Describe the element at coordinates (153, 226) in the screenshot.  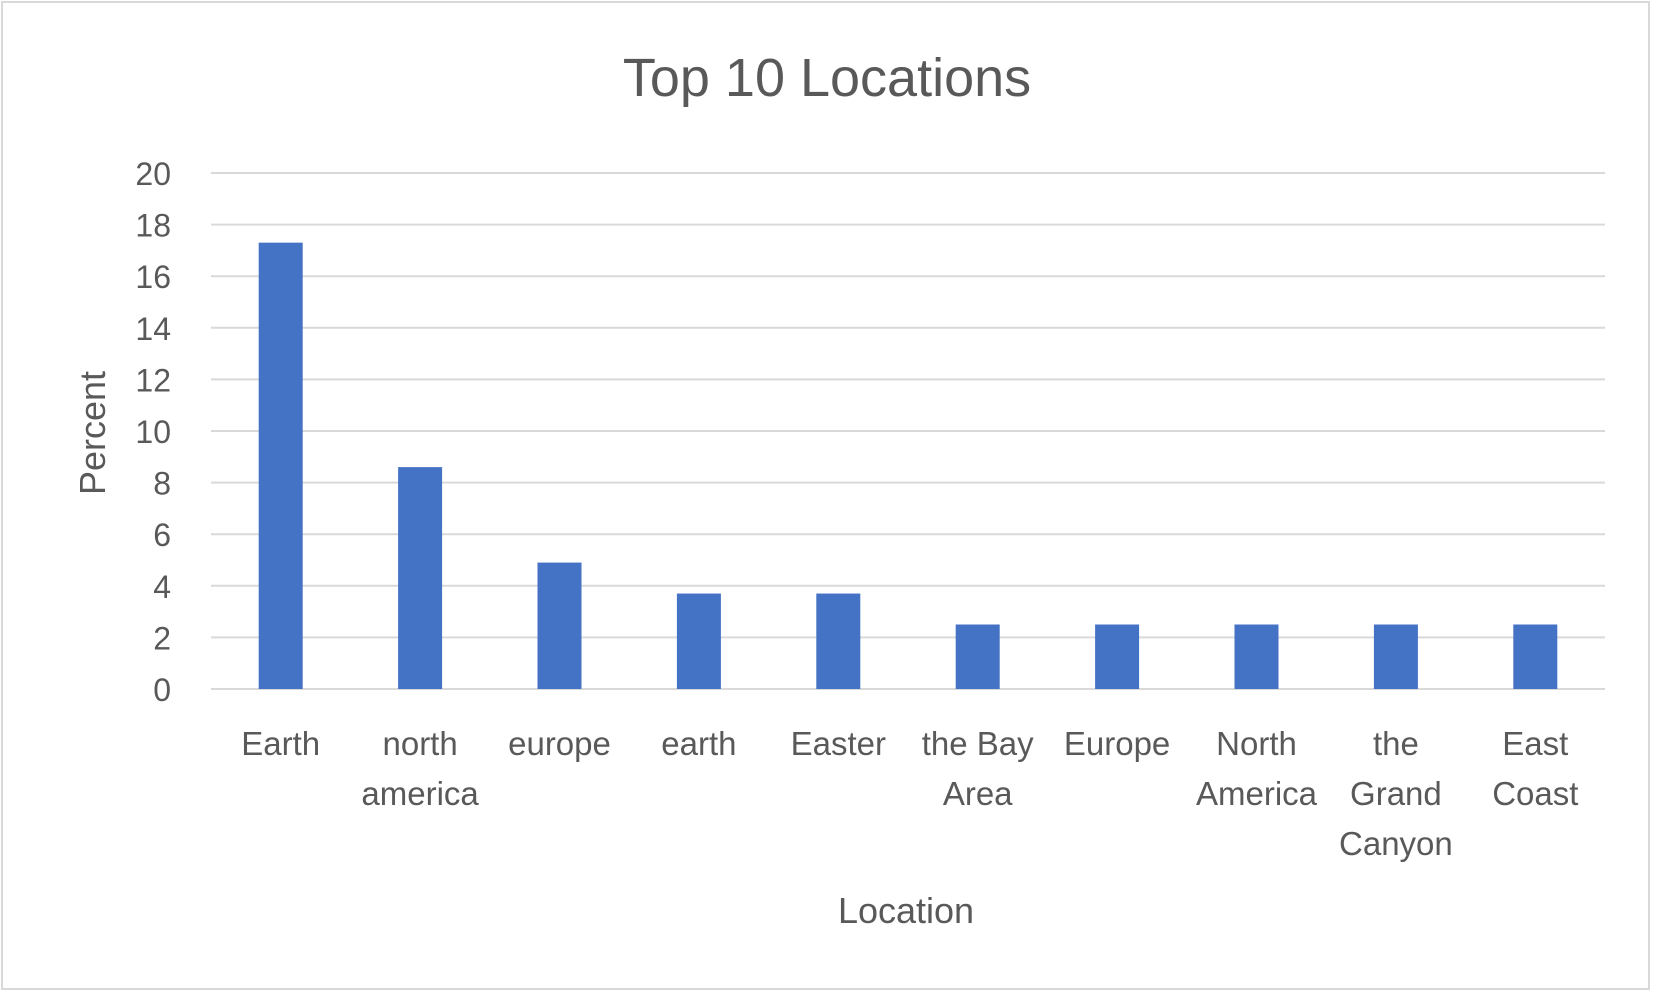
I see `y-tick-label: 18` at that location.